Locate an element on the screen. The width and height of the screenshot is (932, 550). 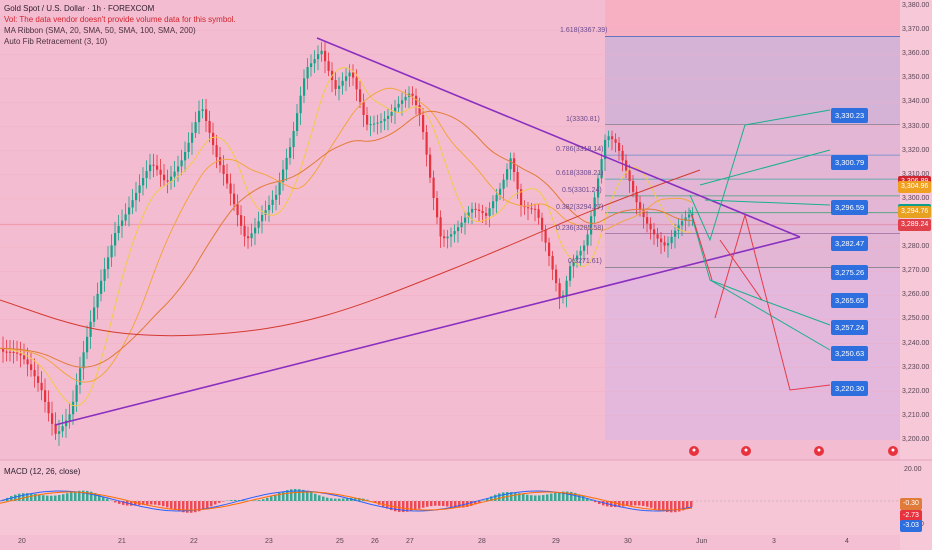
target-label: 3,330.23 is located at coordinates (850, 115).